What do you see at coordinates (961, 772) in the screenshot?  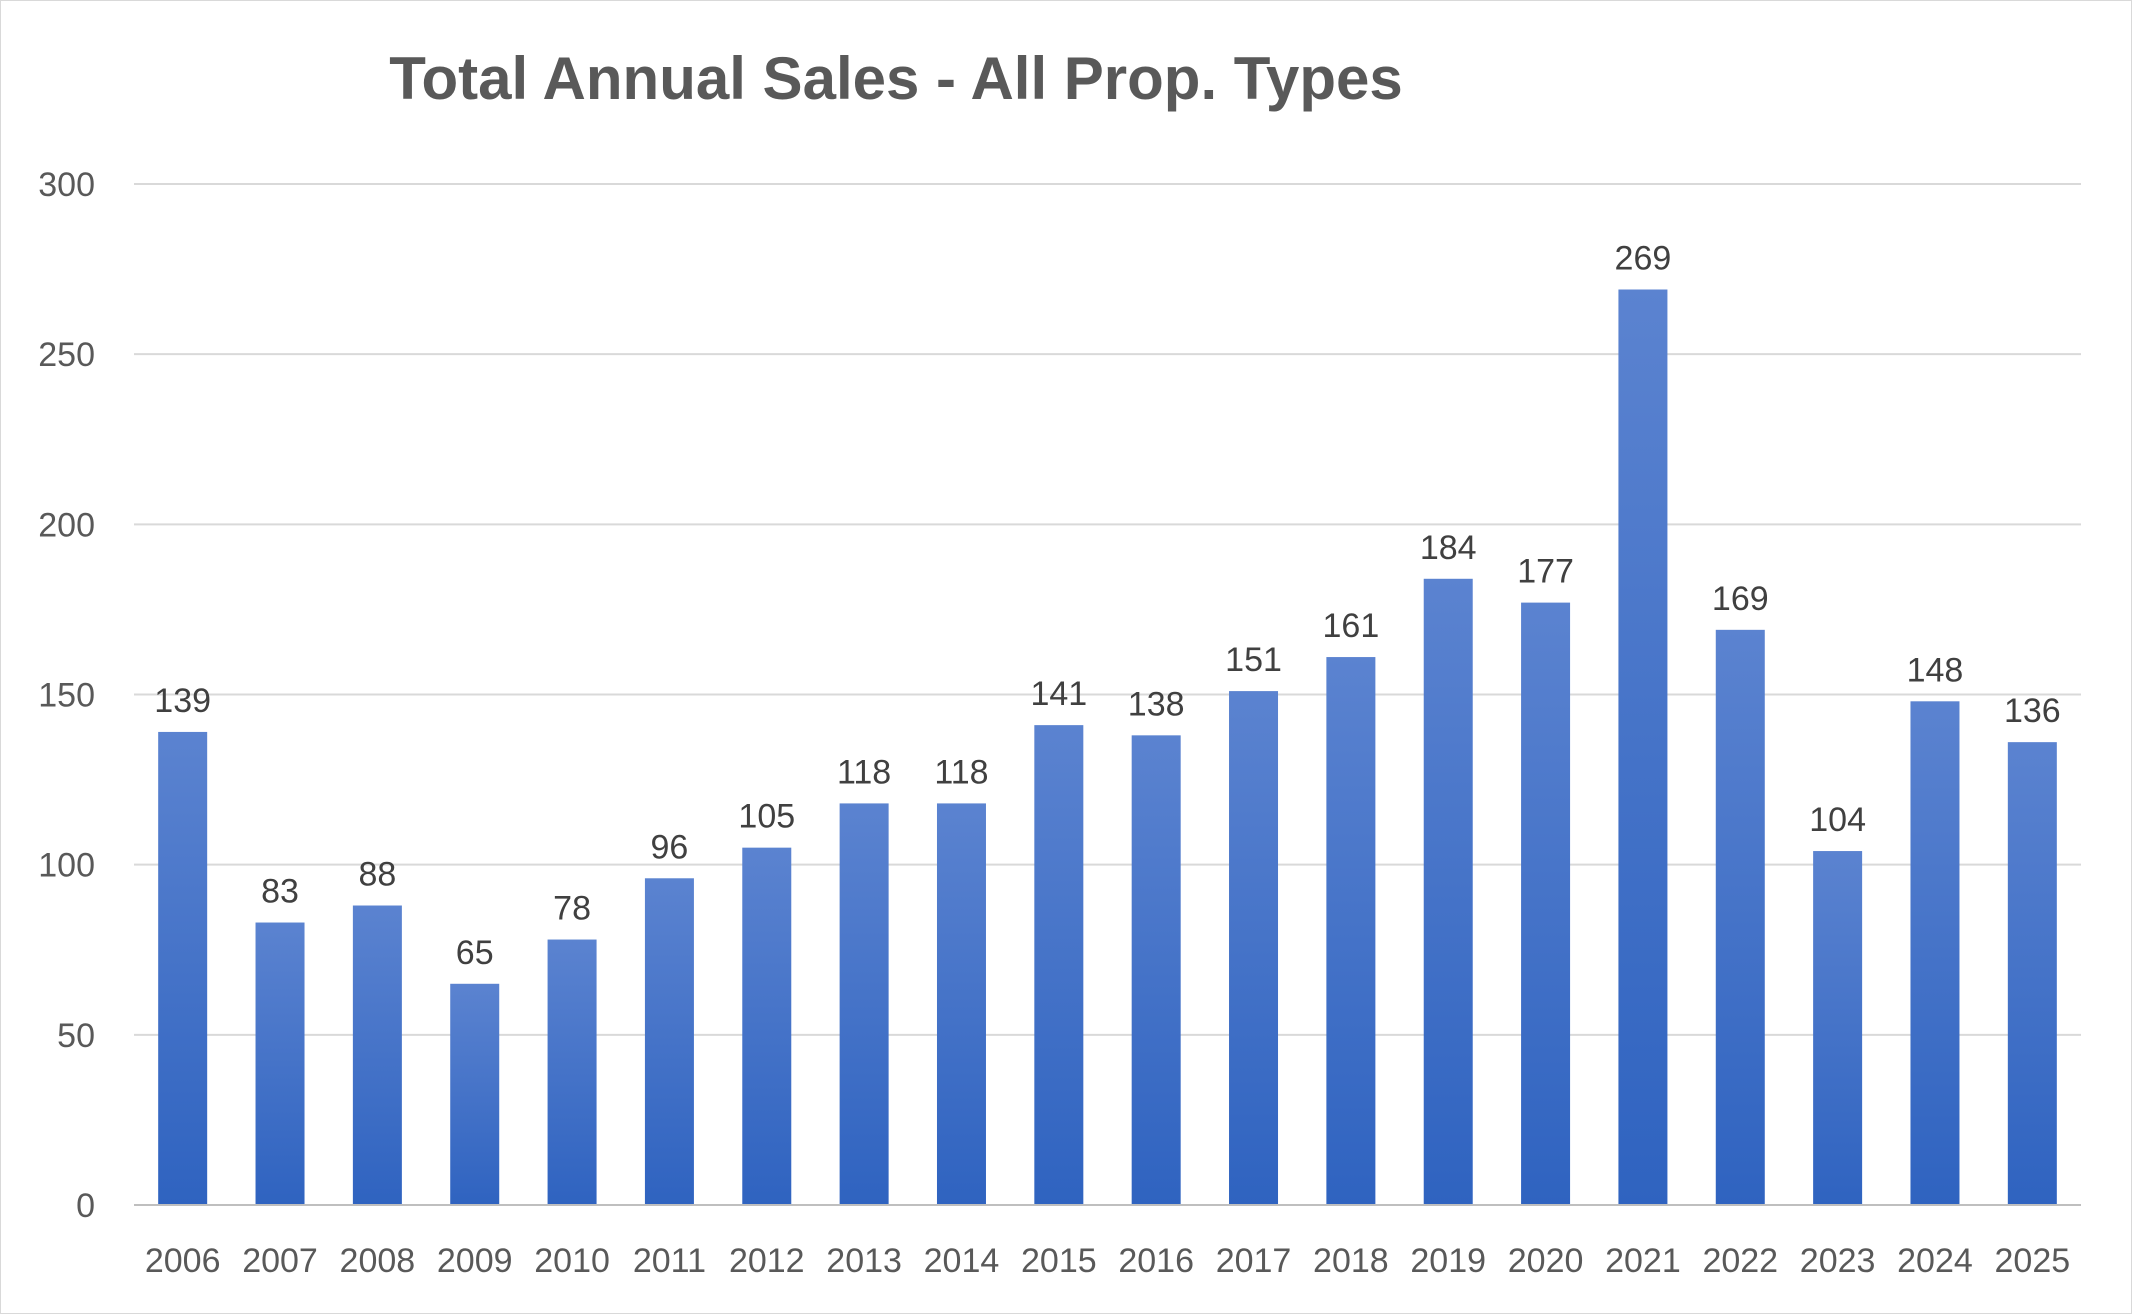 I see `data-label-2014: 118` at bounding box center [961, 772].